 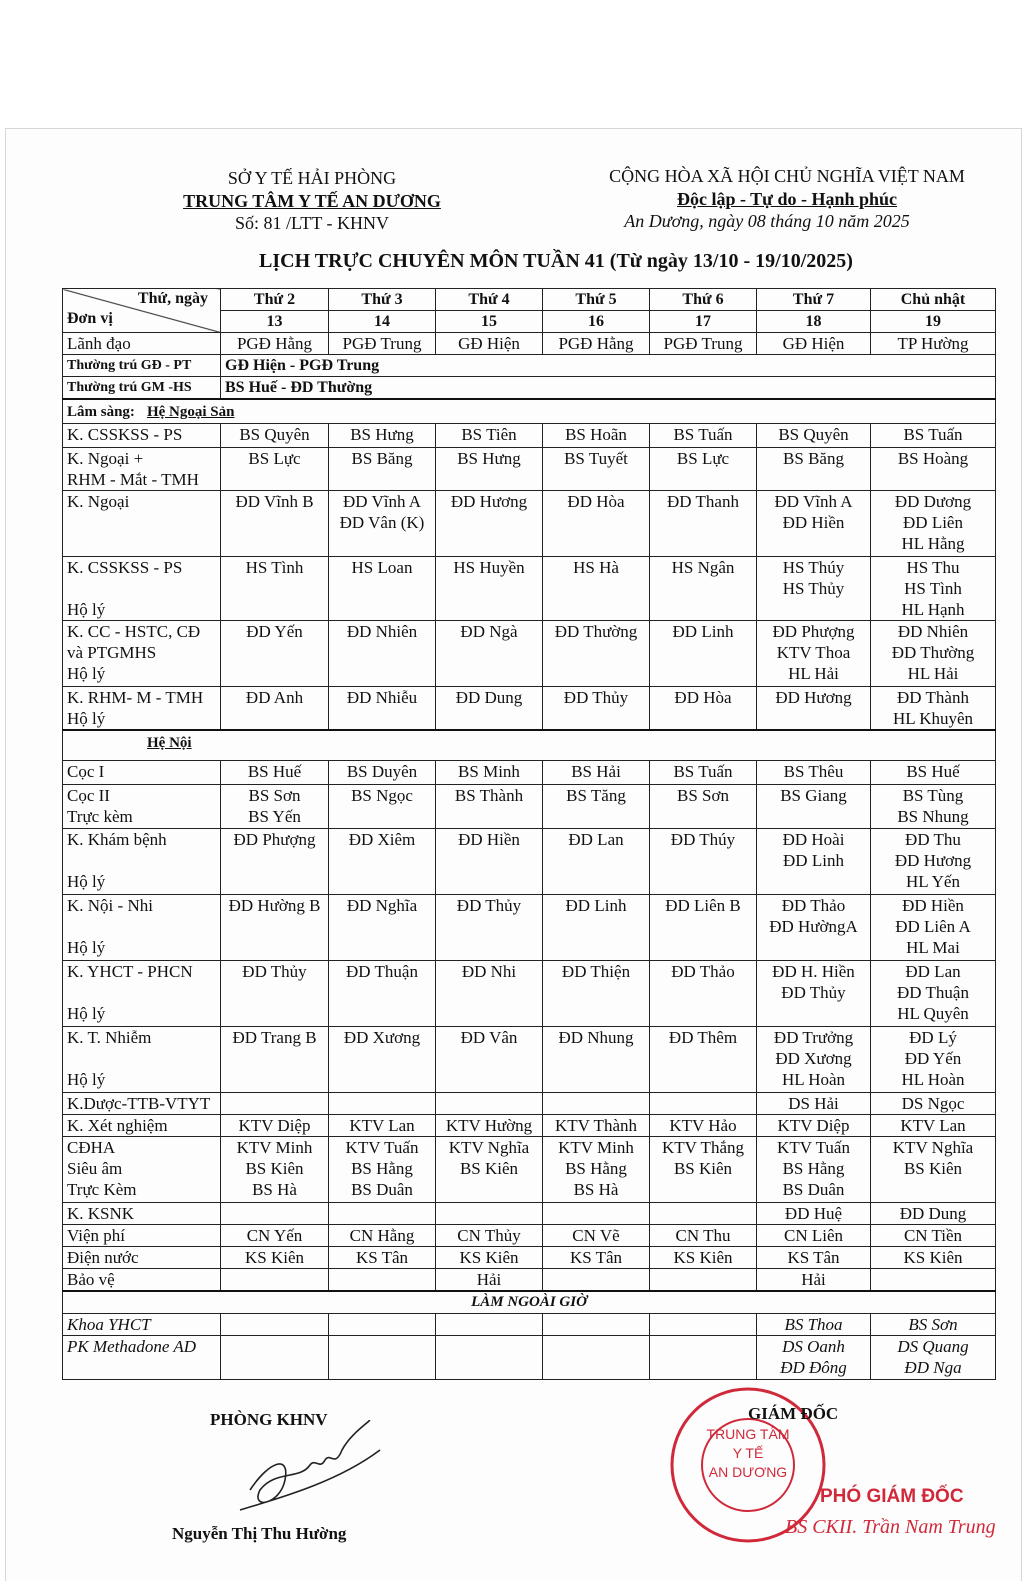 I want to click on row-label: Lãnh đạo, so click(x=141, y=343).